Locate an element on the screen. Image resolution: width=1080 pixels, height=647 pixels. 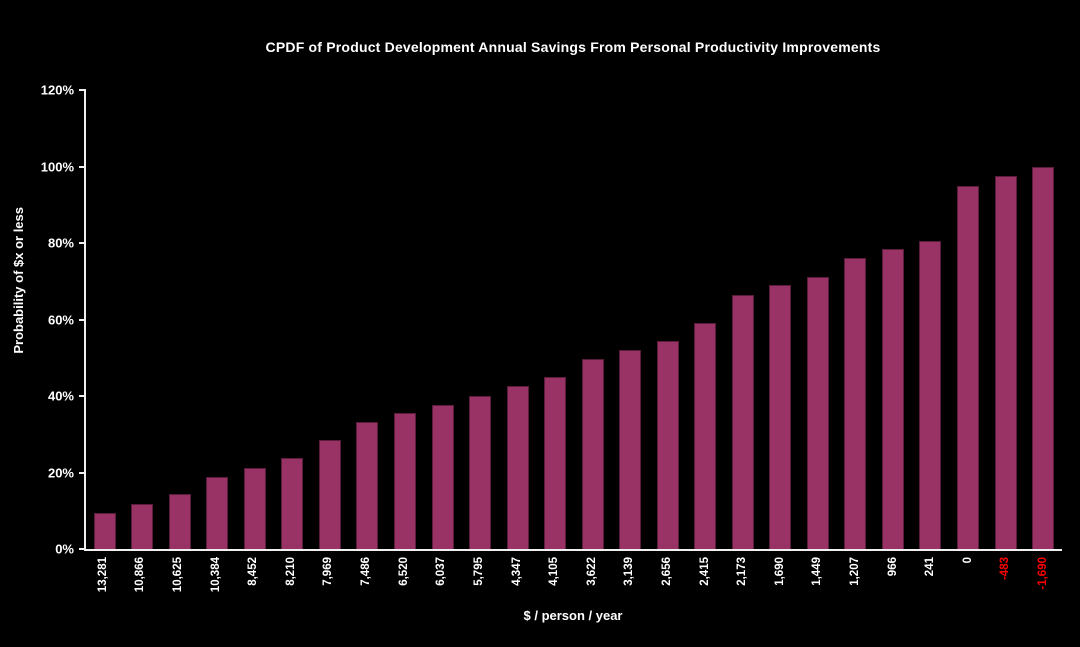
x-category-label: 4,105 is located at coordinates (554, 571).